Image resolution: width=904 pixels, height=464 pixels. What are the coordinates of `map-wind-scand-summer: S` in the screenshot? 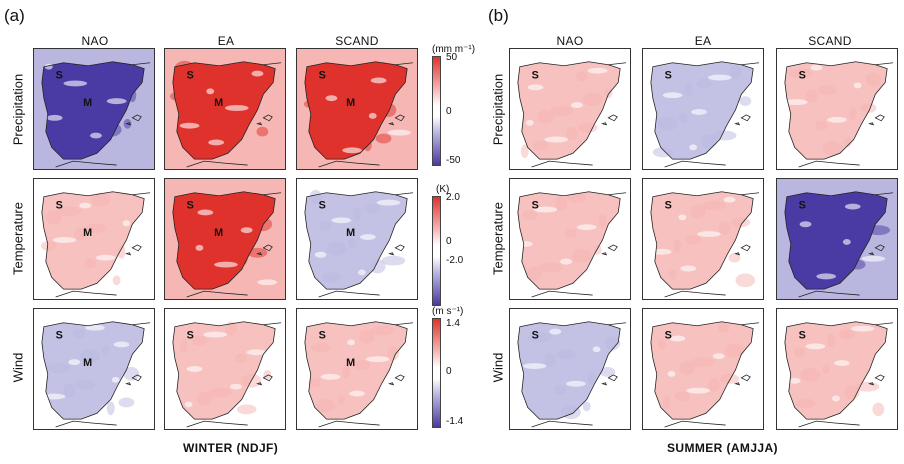 It's located at (837, 369).